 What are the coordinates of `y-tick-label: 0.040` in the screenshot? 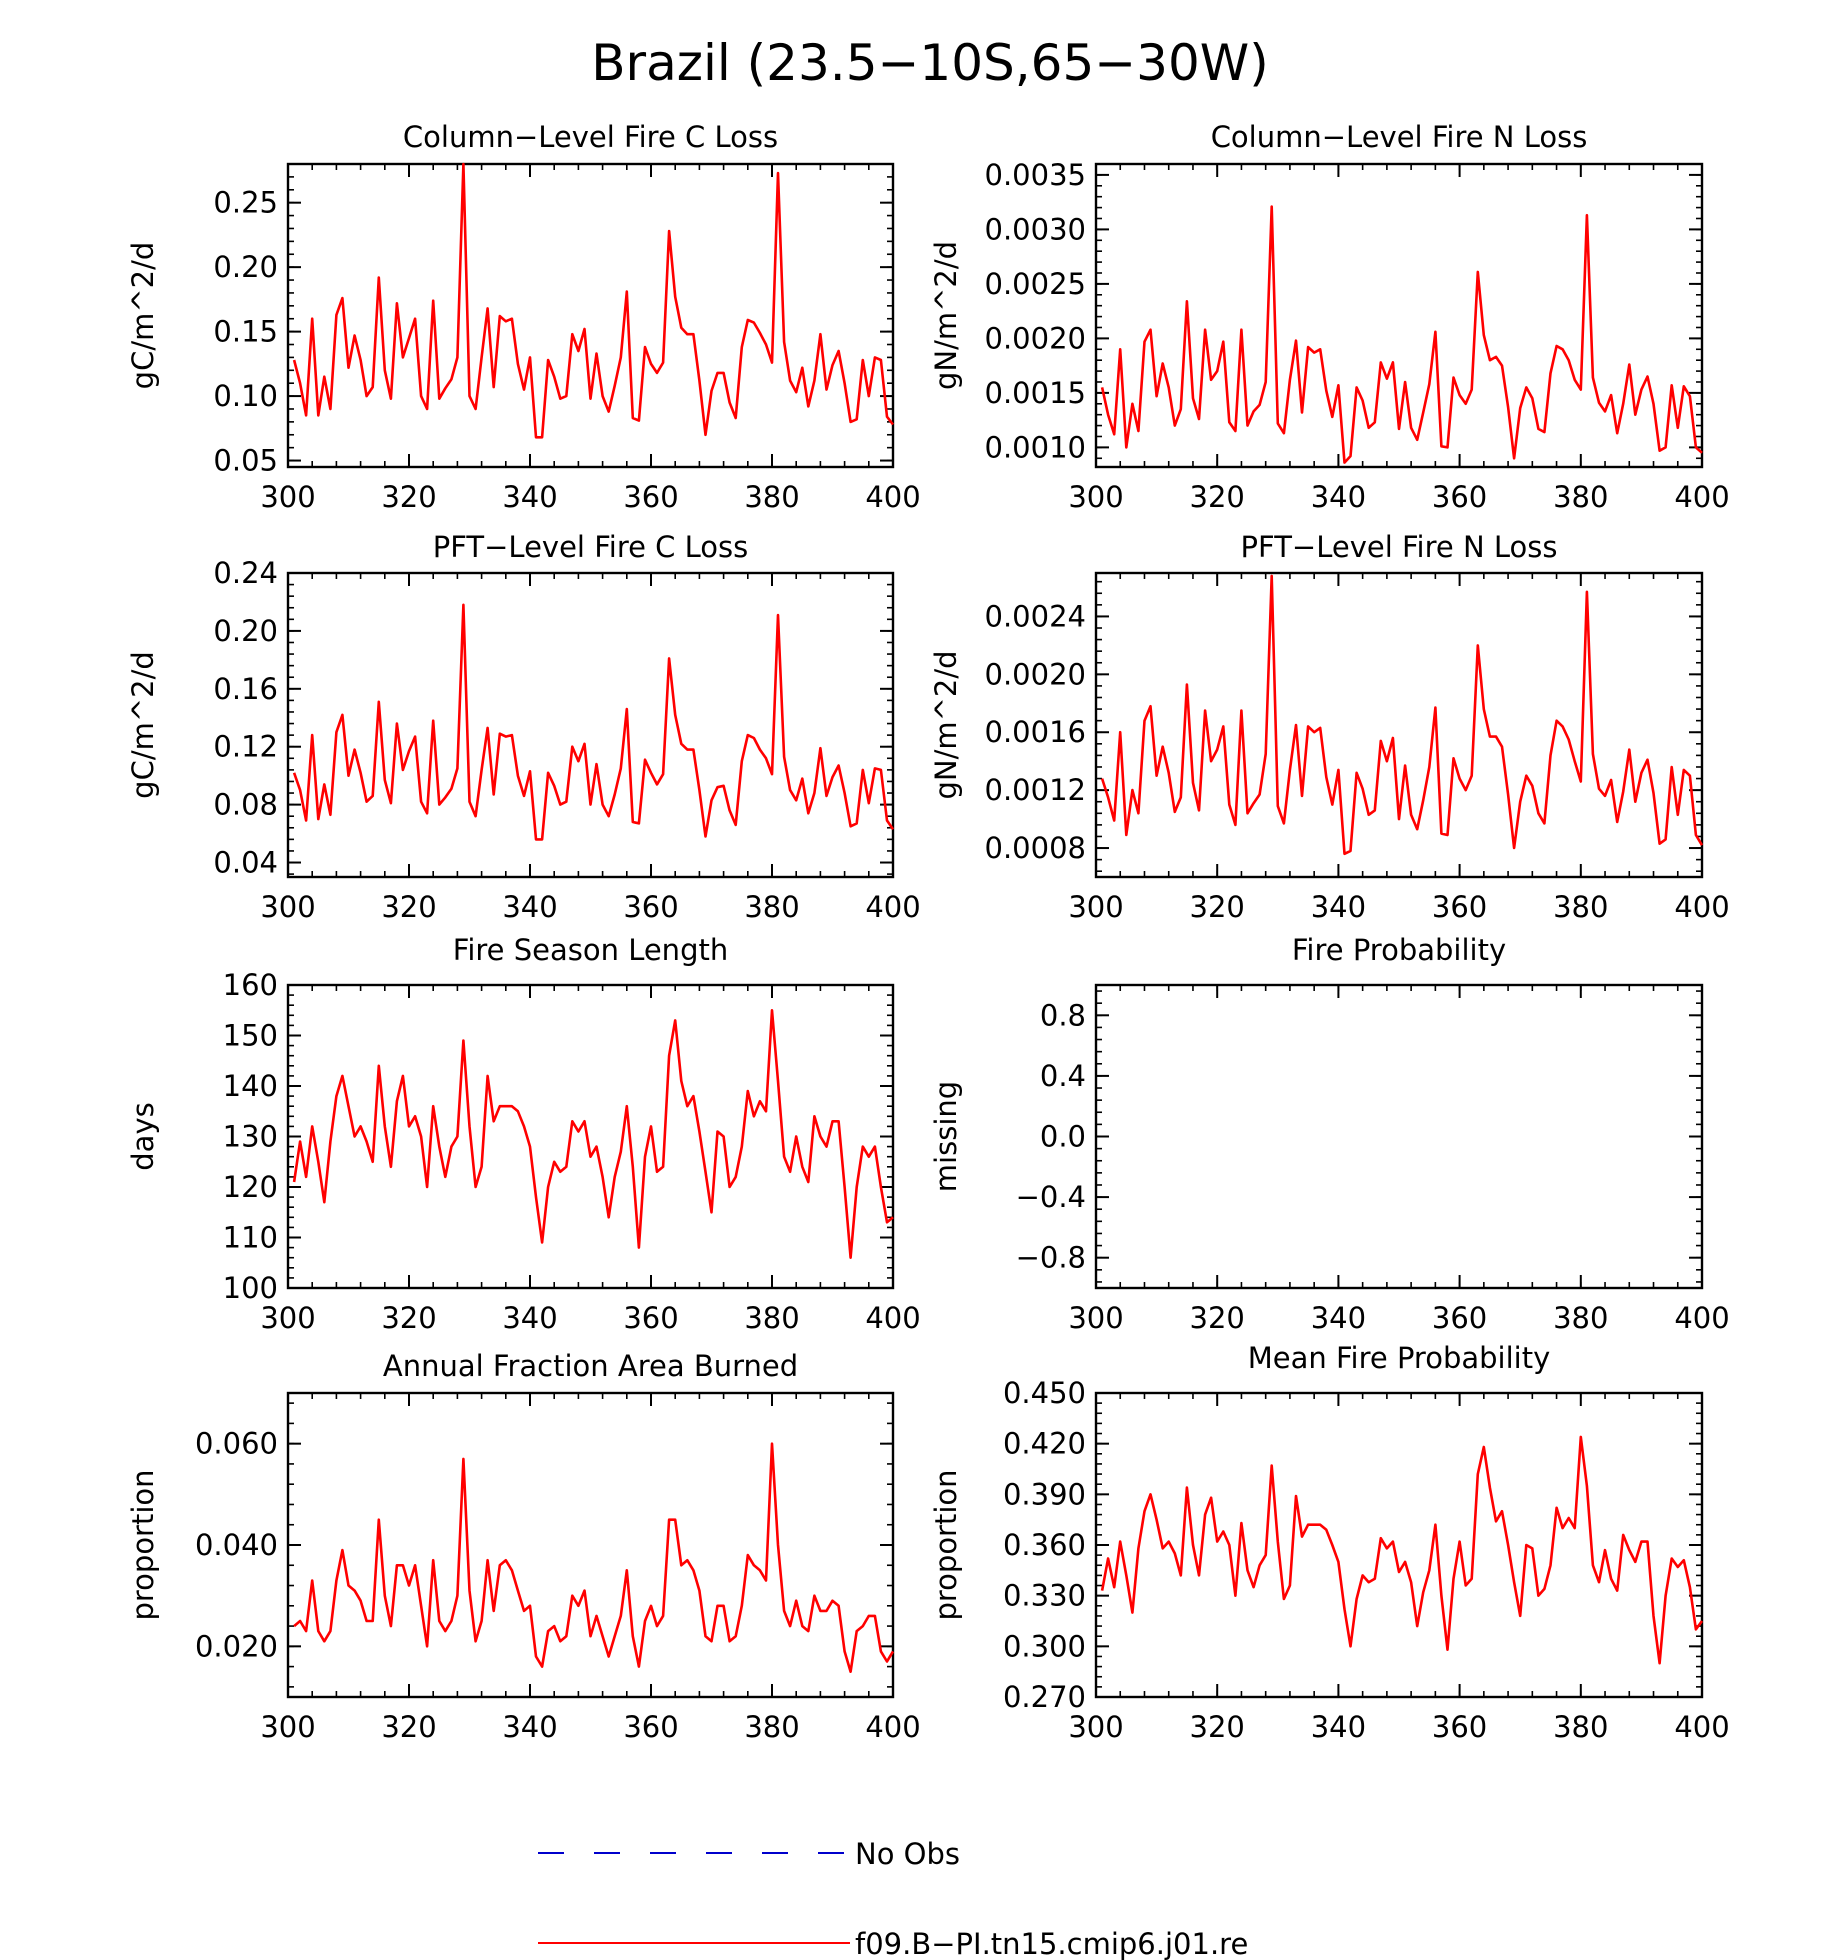 It's located at (236, 1545).